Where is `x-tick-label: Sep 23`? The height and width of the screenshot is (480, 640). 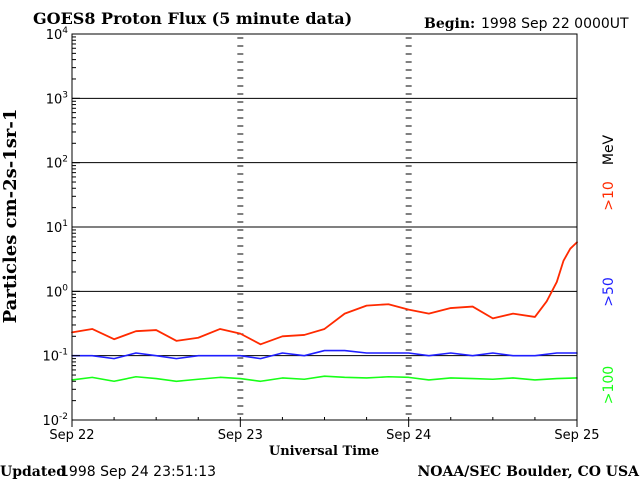 x-tick-label: Sep 23 is located at coordinates (240, 435).